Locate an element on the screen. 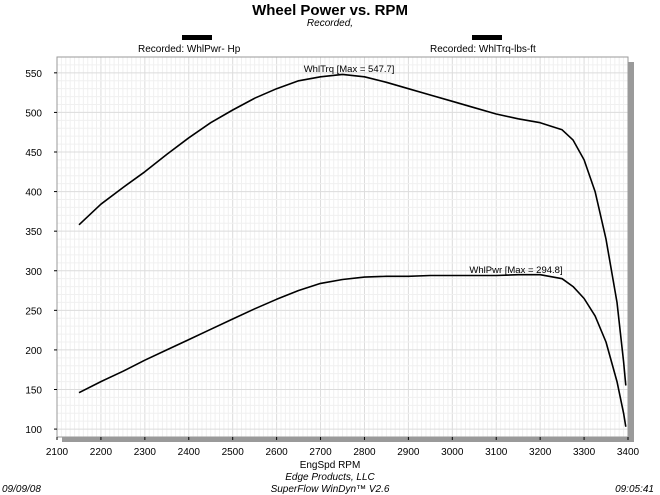  x-tick-label: 3200 is located at coordinates (540, 452).